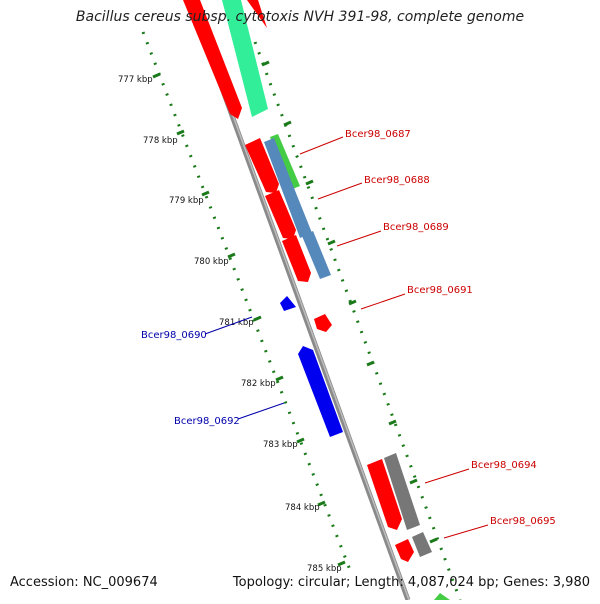 This screenshot has width=600, height=604. What do you see at coordinates (160, 141) in the screenshot?
I see `tick-label: 778 kbp` at bounding box center [160, 141].